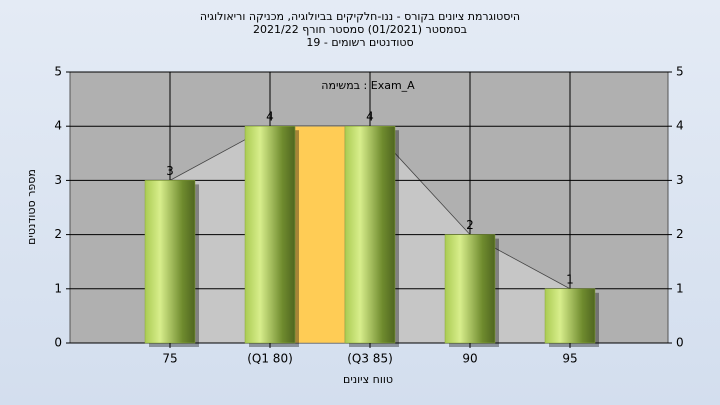 Image resolution: width=720 pixels, height=405 pixels. I want to click on y-axis-label: מספר סטודנטים, so click(31, 207).